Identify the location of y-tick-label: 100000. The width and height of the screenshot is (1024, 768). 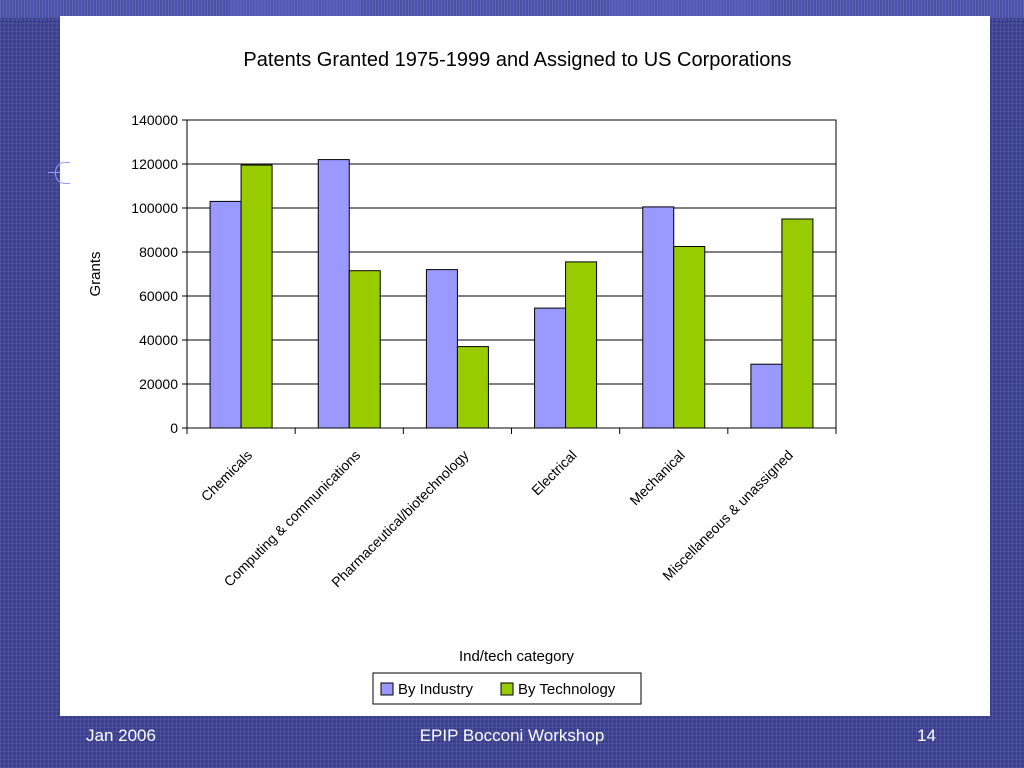
(154, 208).